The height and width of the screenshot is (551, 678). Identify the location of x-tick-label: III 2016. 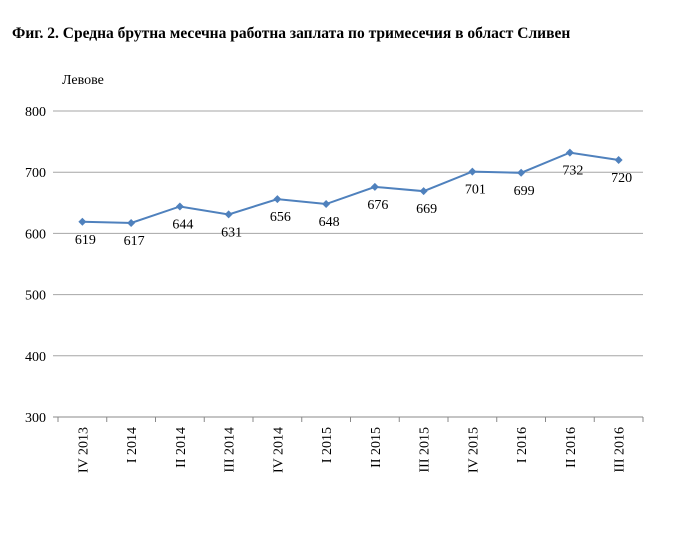
(620, 450).